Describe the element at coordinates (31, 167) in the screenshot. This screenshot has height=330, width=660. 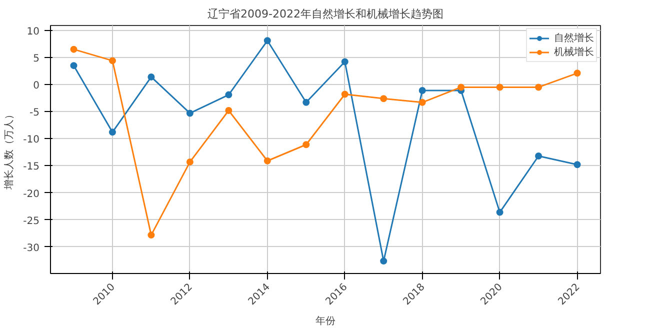
I see `y-tick-label: -15` at that location.